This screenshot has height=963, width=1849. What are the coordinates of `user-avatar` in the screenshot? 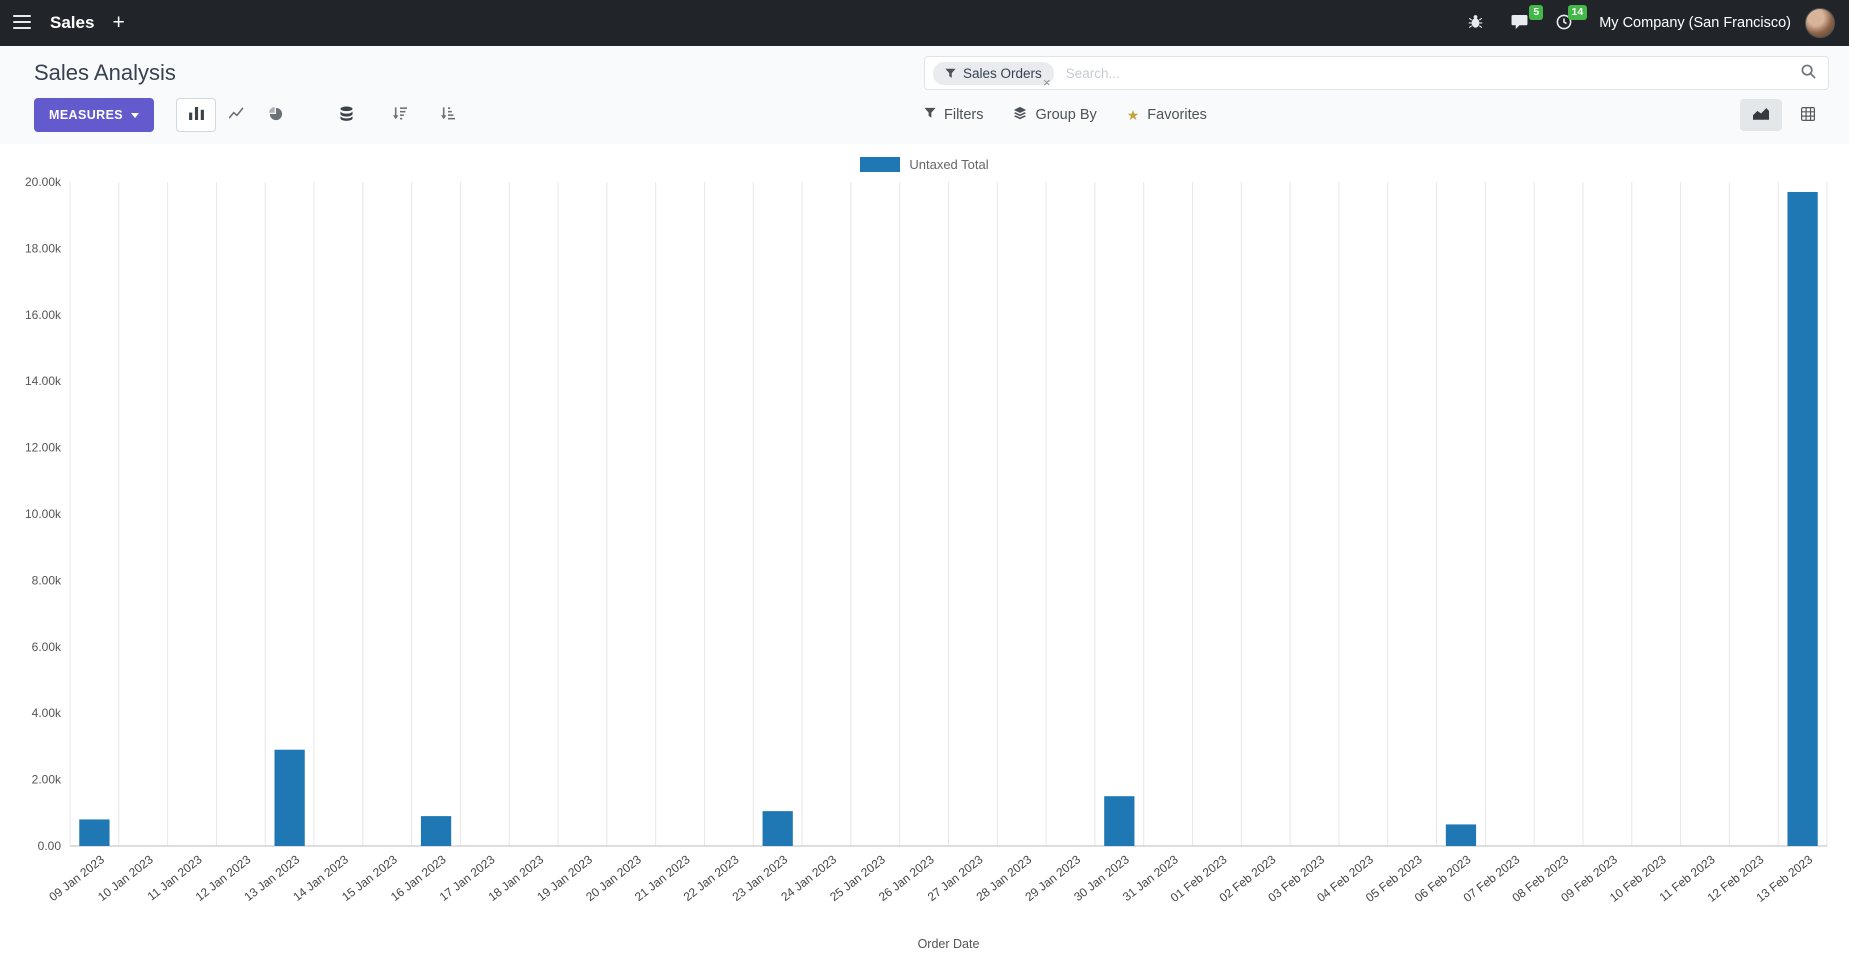 It's located at (1820, 23).